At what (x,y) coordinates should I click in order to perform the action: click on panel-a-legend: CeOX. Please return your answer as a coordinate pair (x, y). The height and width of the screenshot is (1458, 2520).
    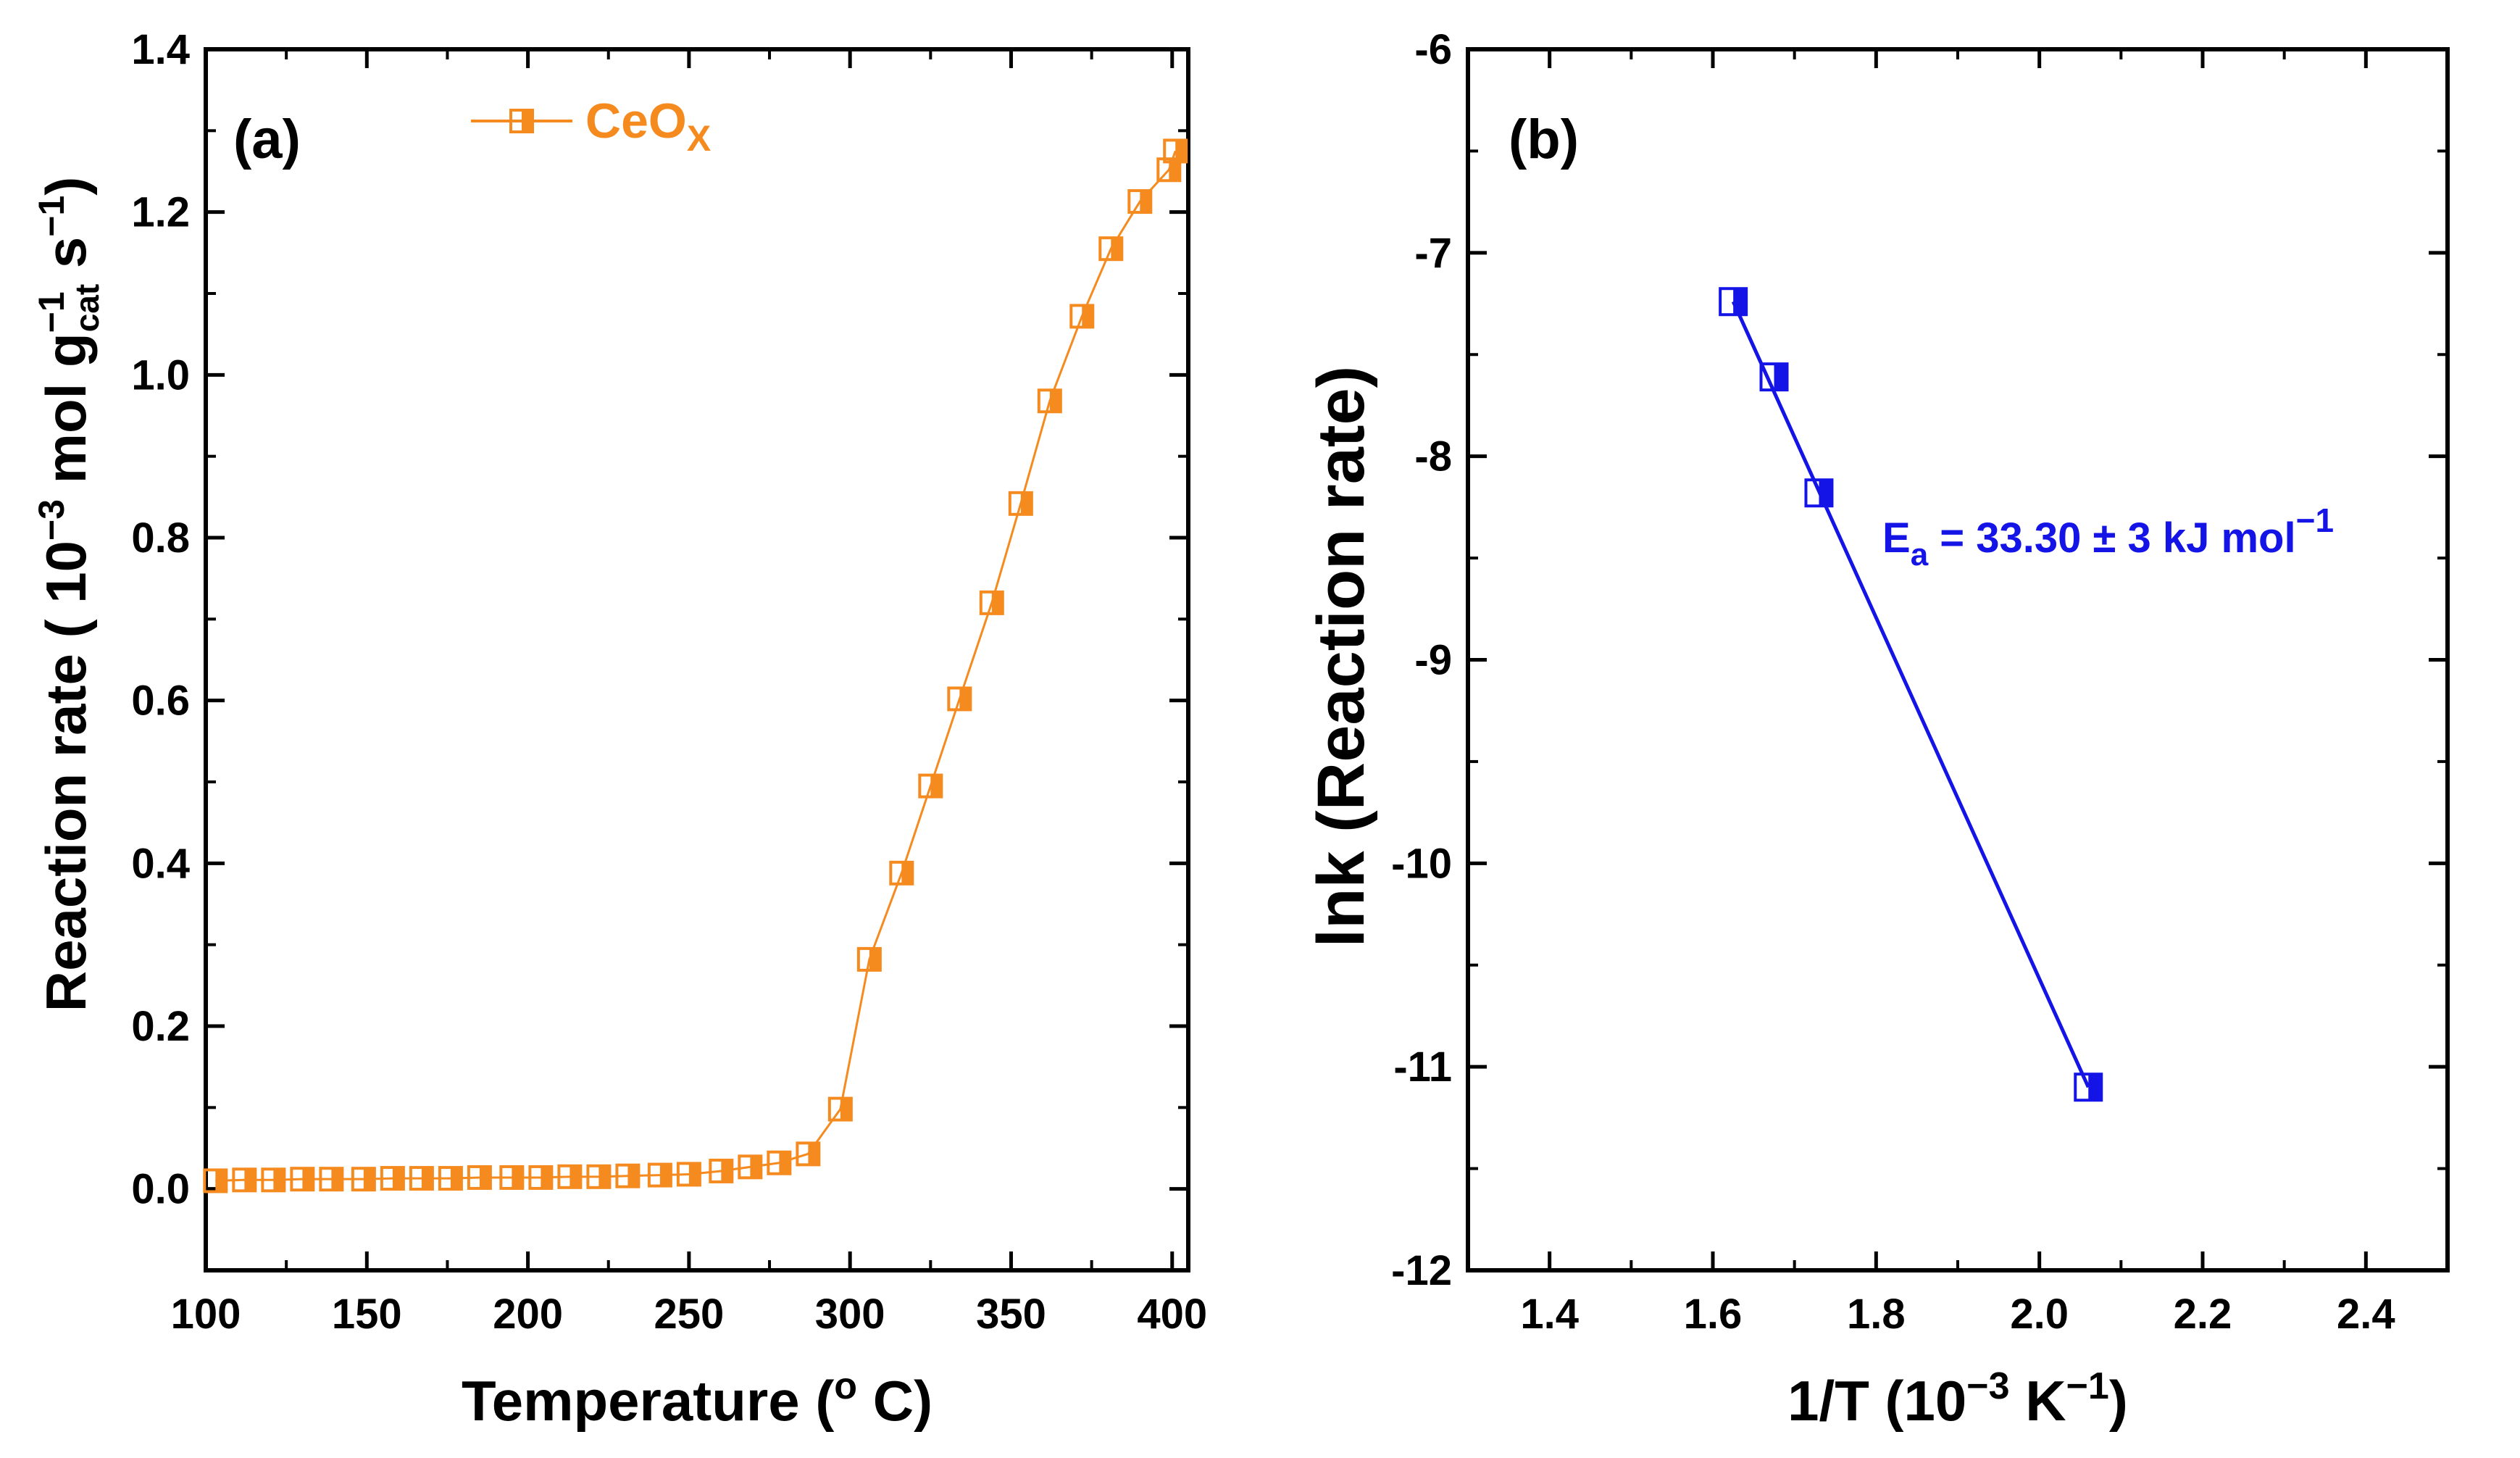
    Looking at the image, I should click on (591, 126).